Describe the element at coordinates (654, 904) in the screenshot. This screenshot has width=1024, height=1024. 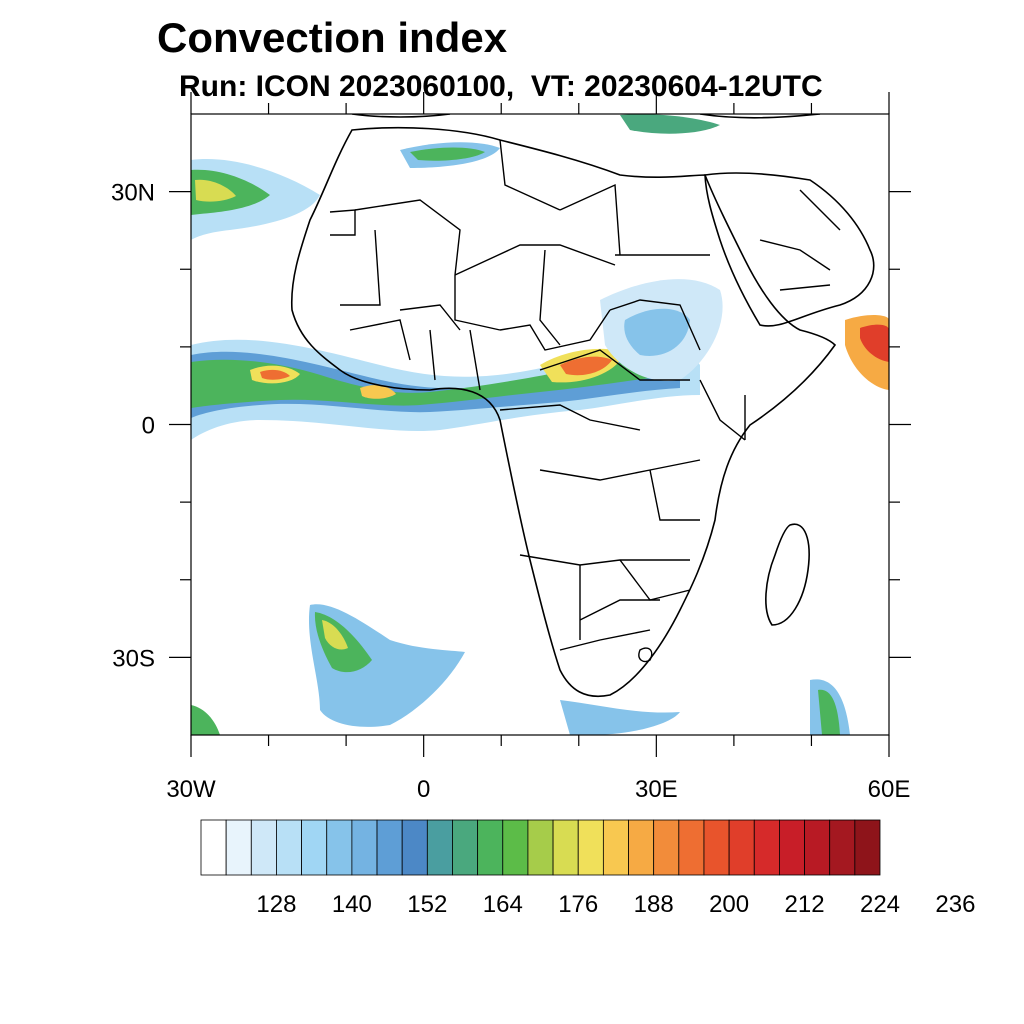
I see `colorbar-label: 188` at that location.